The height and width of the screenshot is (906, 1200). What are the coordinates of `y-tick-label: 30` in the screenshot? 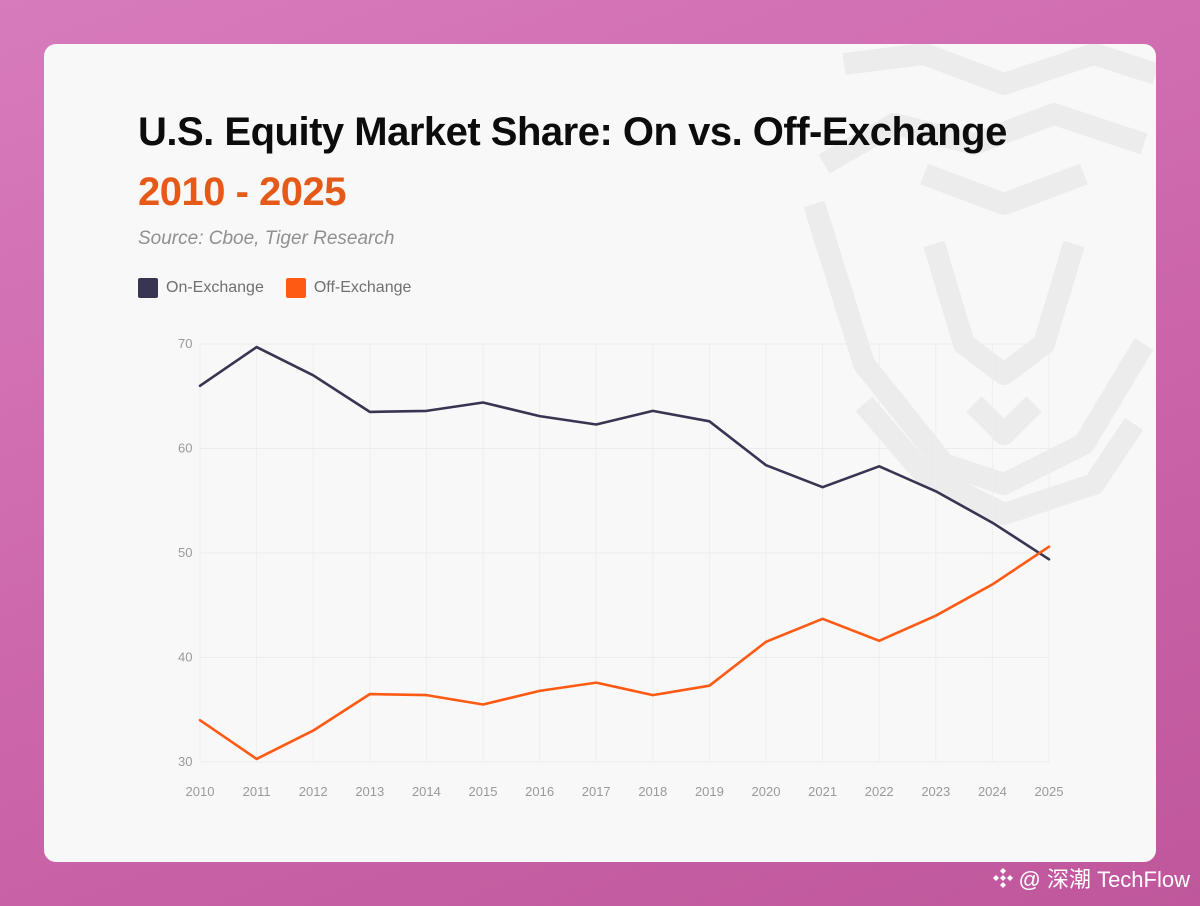 It's located at (185, 761).